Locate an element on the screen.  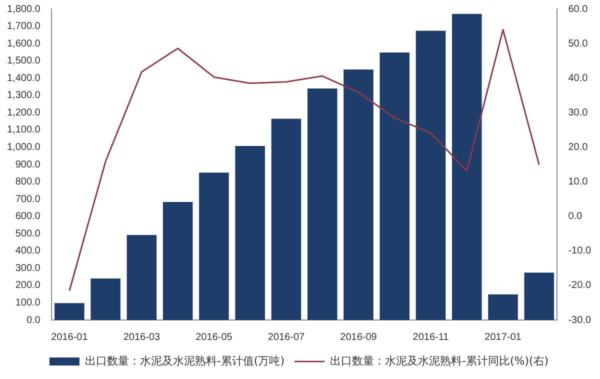
y2-tick-label: 50.0 is located at coordinates (578, 44).